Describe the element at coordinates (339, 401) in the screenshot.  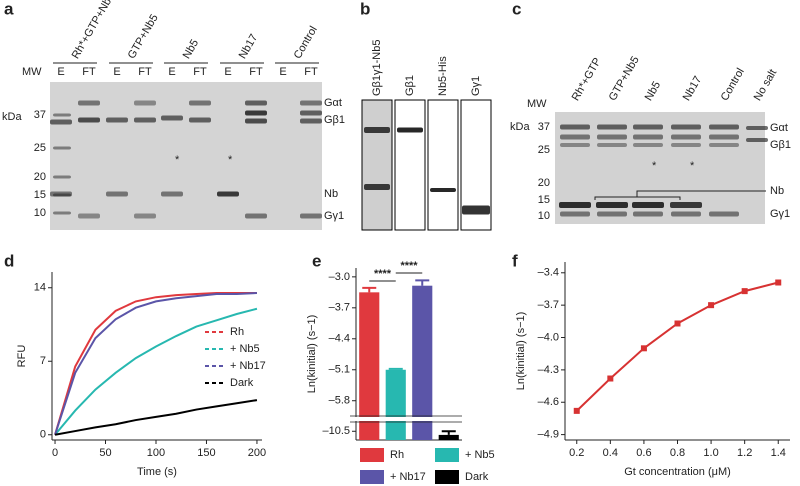
I see `y-tick-label: –5.8` at that location.